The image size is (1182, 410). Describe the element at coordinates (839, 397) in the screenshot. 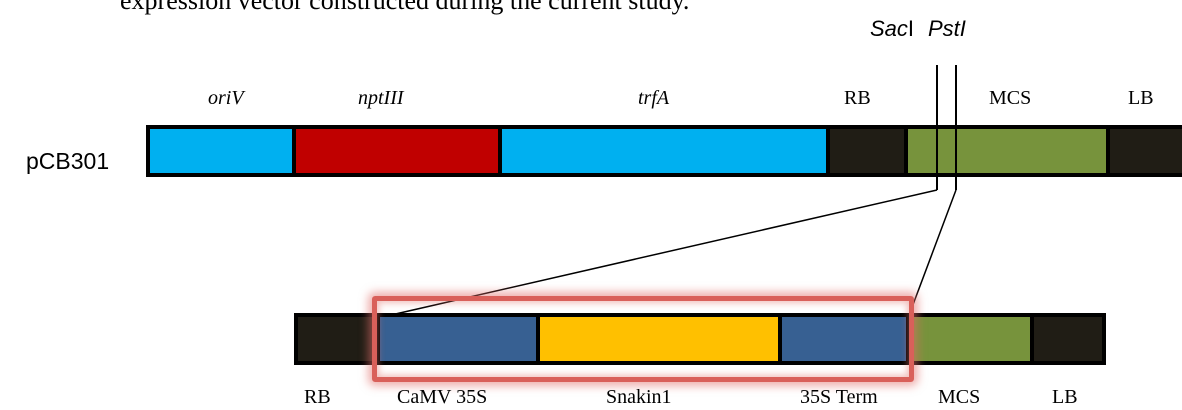

I see `insert-label-35STerm: 35S Term` at that location.